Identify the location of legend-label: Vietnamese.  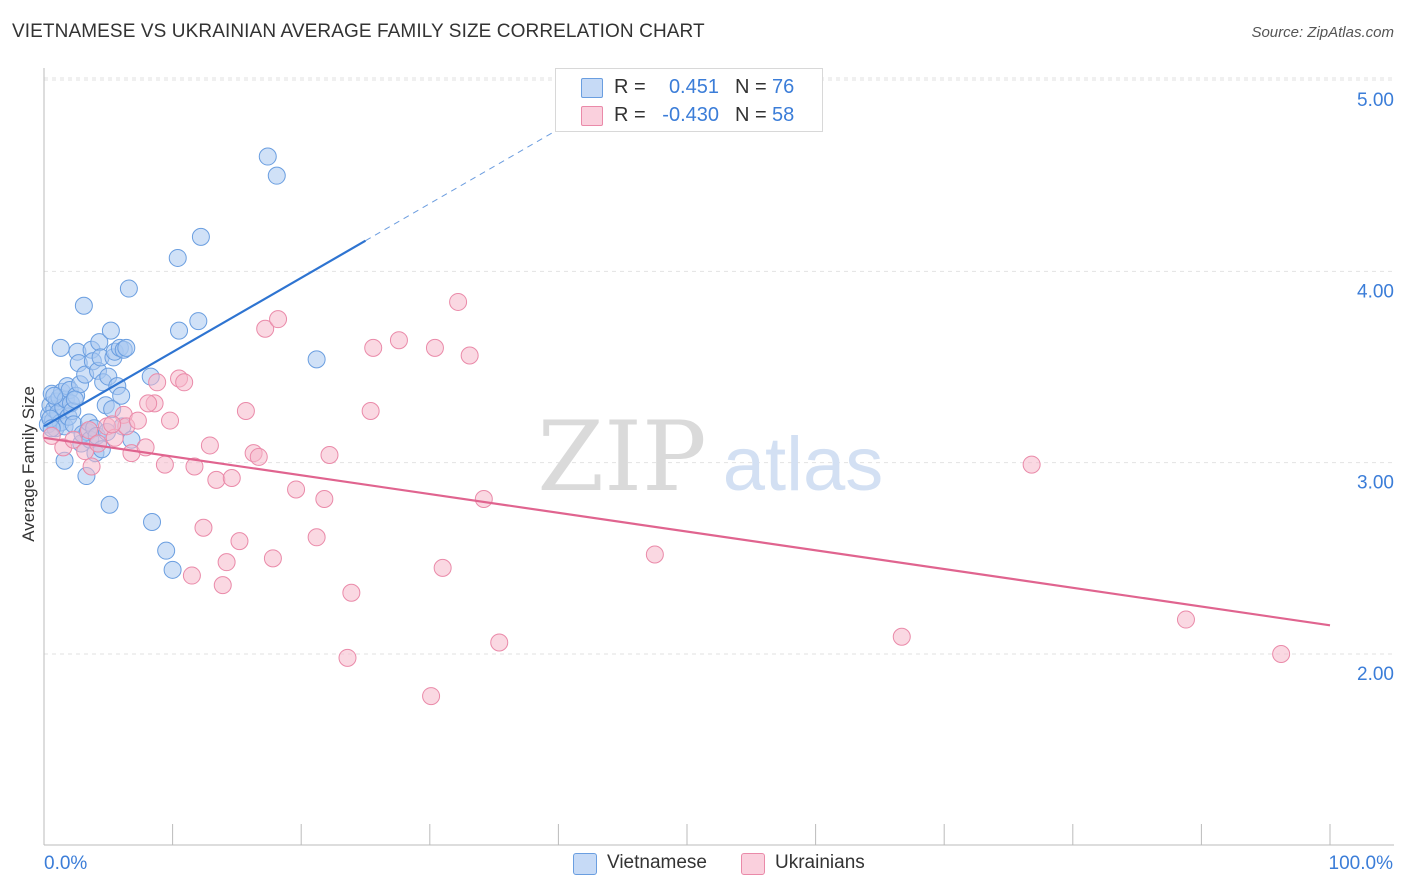
(657, 862).